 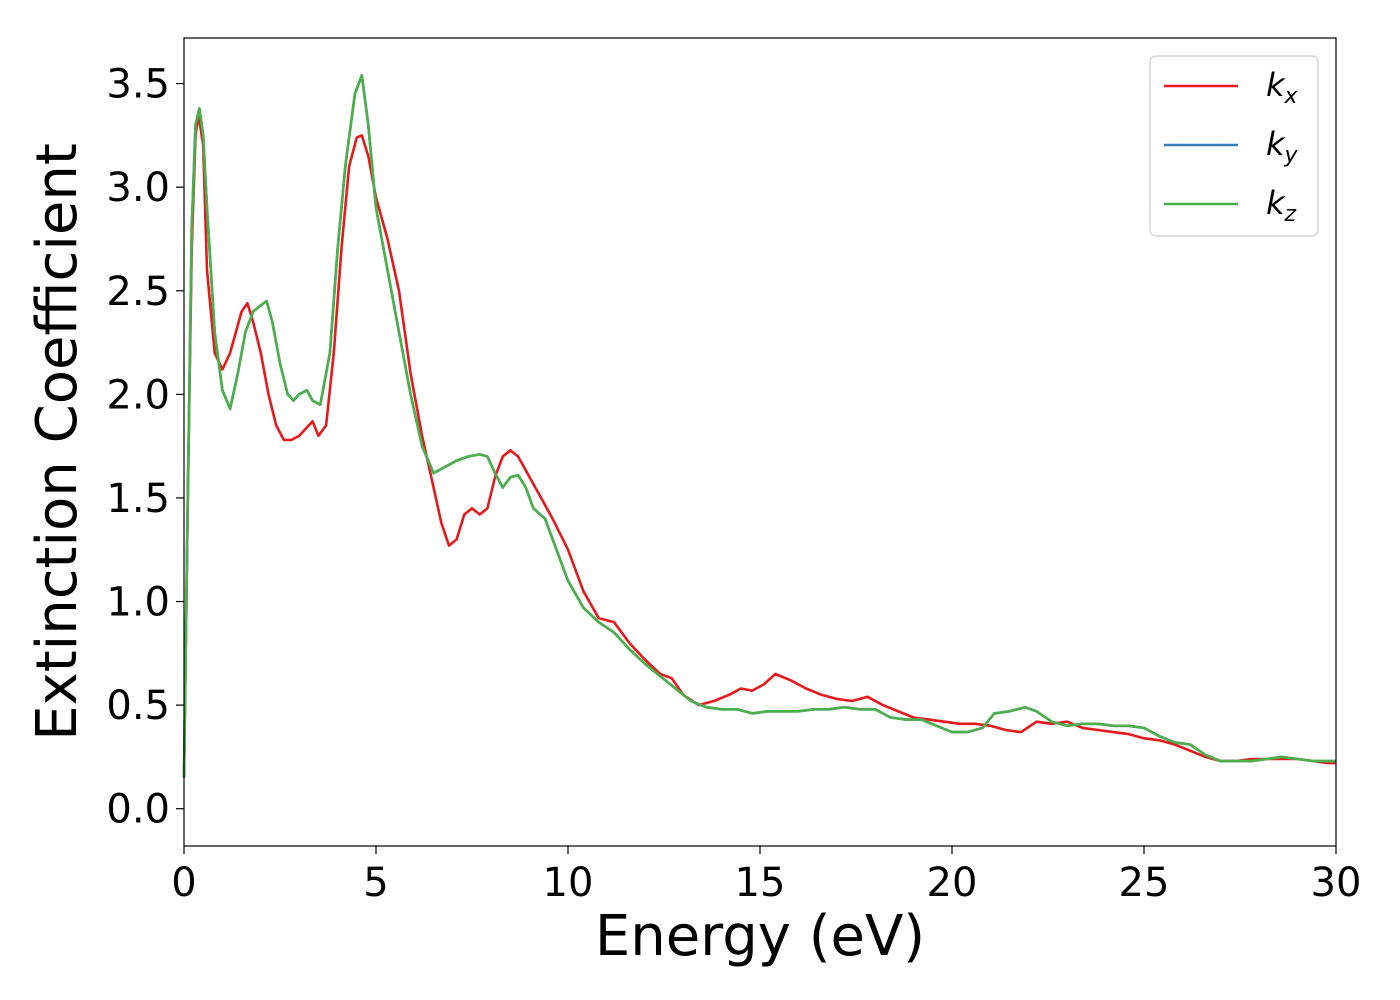 I want to click on y-axis-title: Extinction Coefficient, so click(x=57, y=442).